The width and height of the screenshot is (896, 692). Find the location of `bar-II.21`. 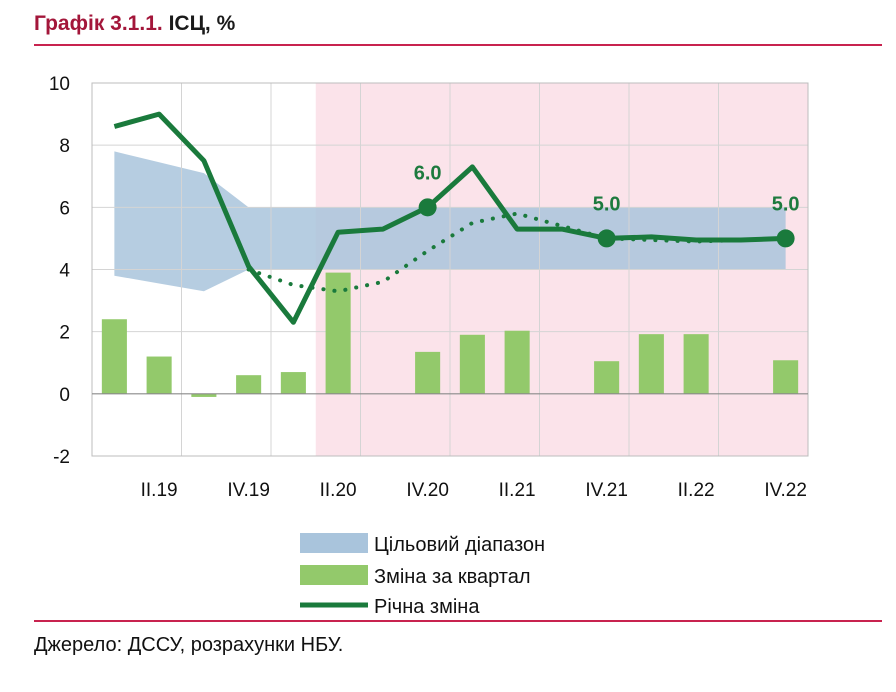

bar-II.21 is located at coordinates (517, 362).